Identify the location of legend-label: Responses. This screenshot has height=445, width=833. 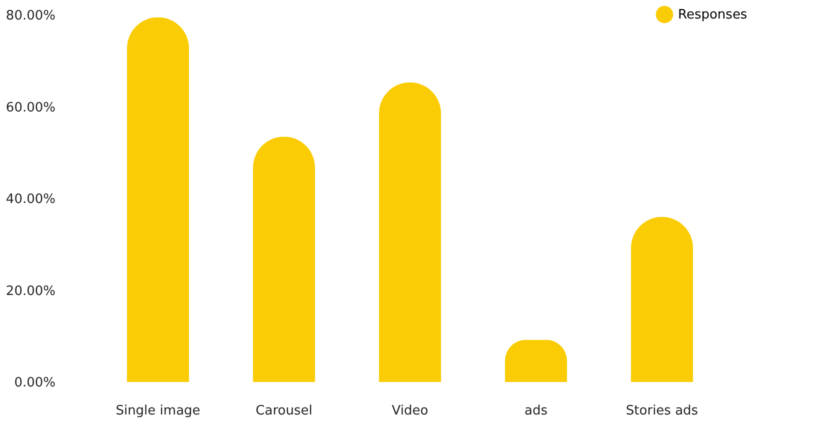
(713, 15).